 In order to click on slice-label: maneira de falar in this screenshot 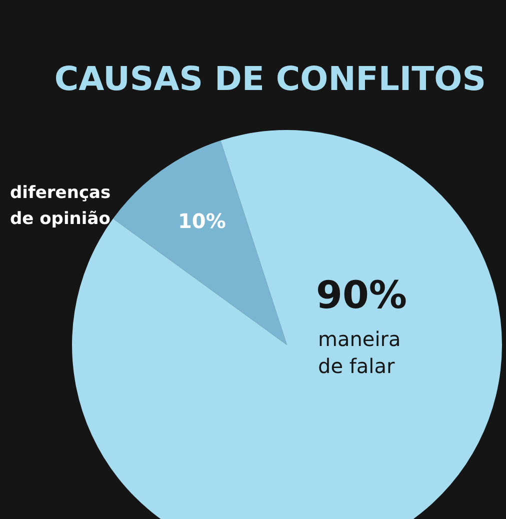, I will do `click(359, 352)`.